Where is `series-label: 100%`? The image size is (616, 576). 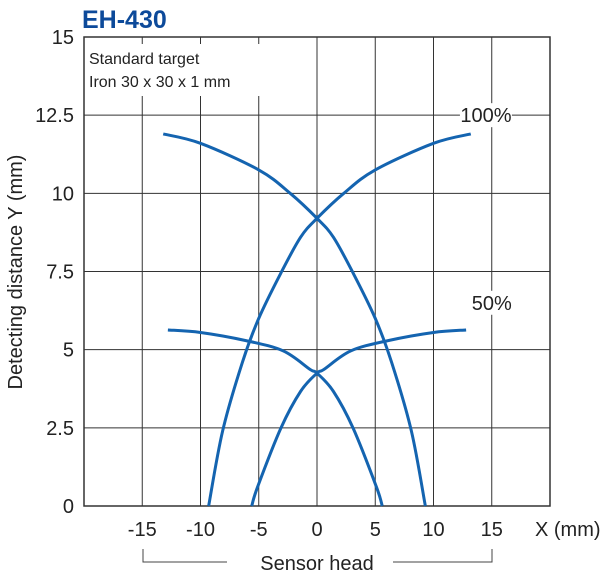 series-label: 100% is located at coordinates (485, 116).